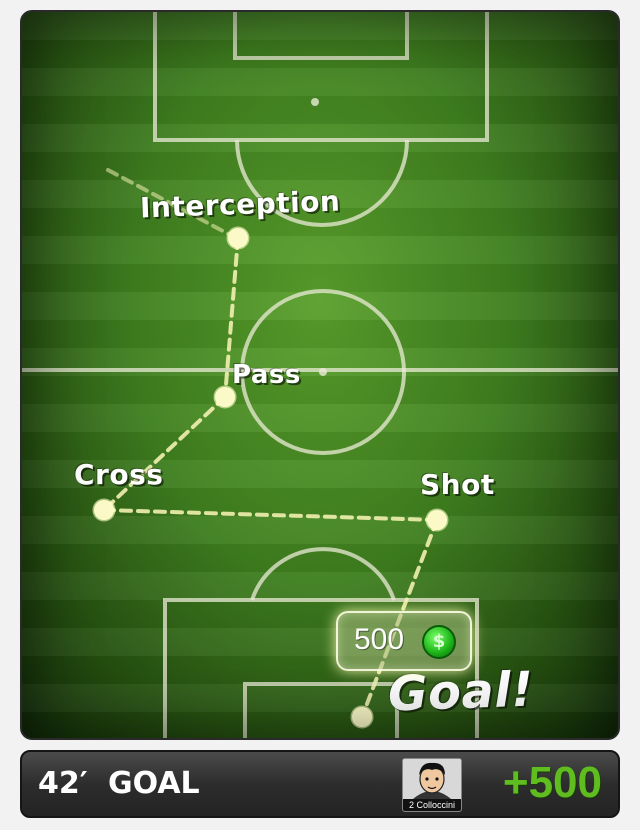 The height and width of the screenshot is (830, 640). Describe the element at coordinates (270, 515) in the screenshot. I see `path-cross-shot` at that location.